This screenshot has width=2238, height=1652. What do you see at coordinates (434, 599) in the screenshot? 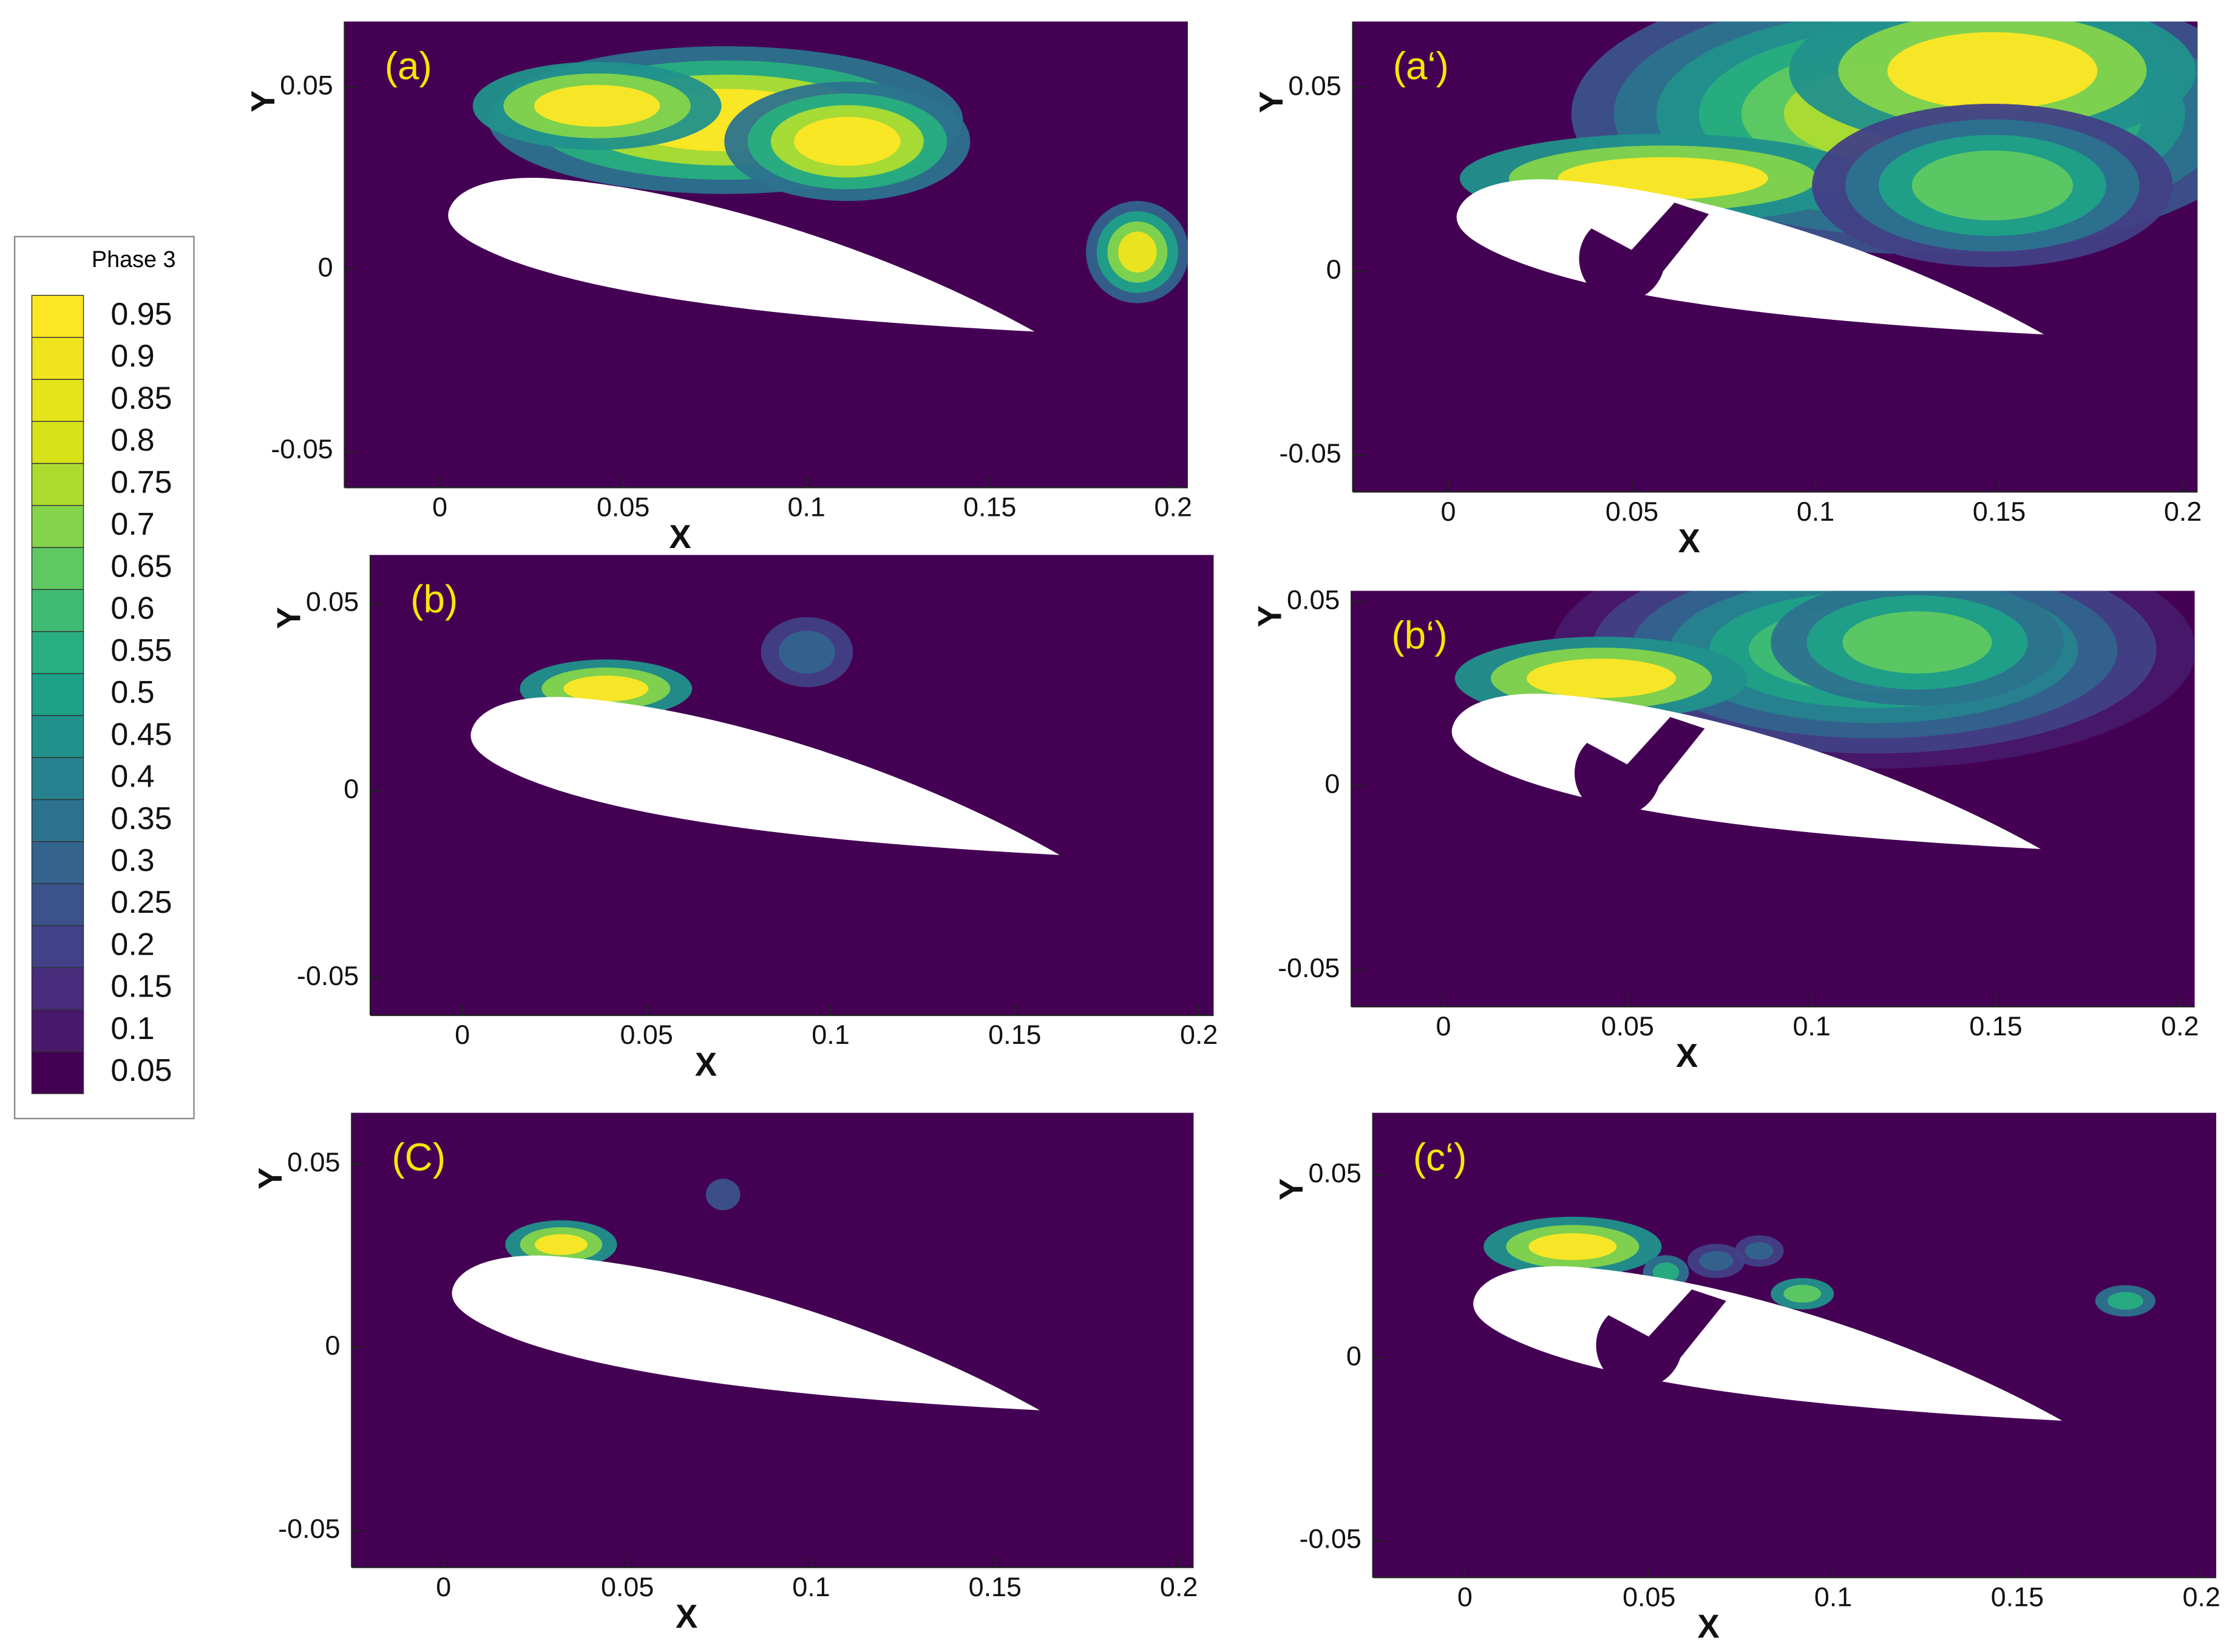
I see `panel-label: (b)` at bounding box center [434, 599].